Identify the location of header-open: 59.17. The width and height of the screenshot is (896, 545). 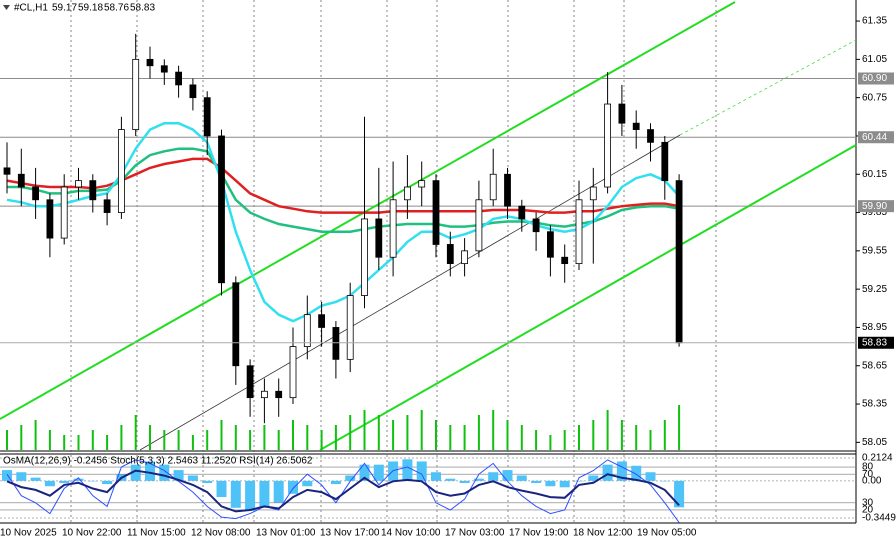
(64, 8).